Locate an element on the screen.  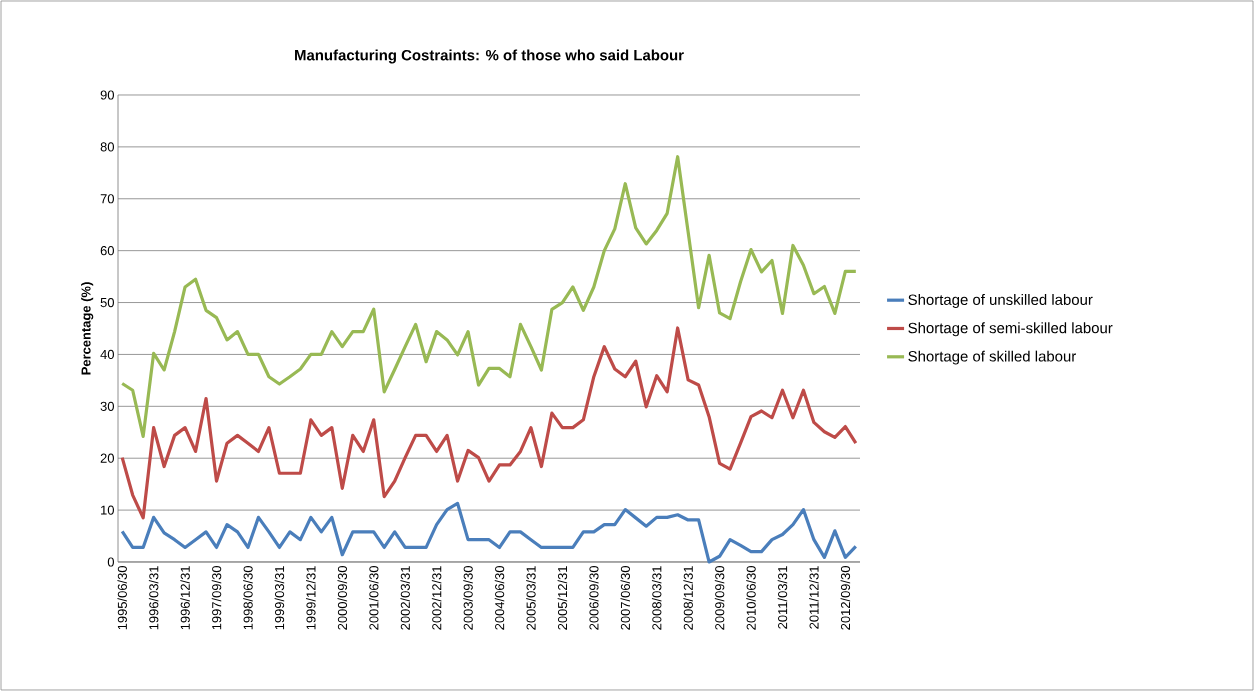
legend-label: Shortage of unskilled labour is located at coordinates (1000, 301).